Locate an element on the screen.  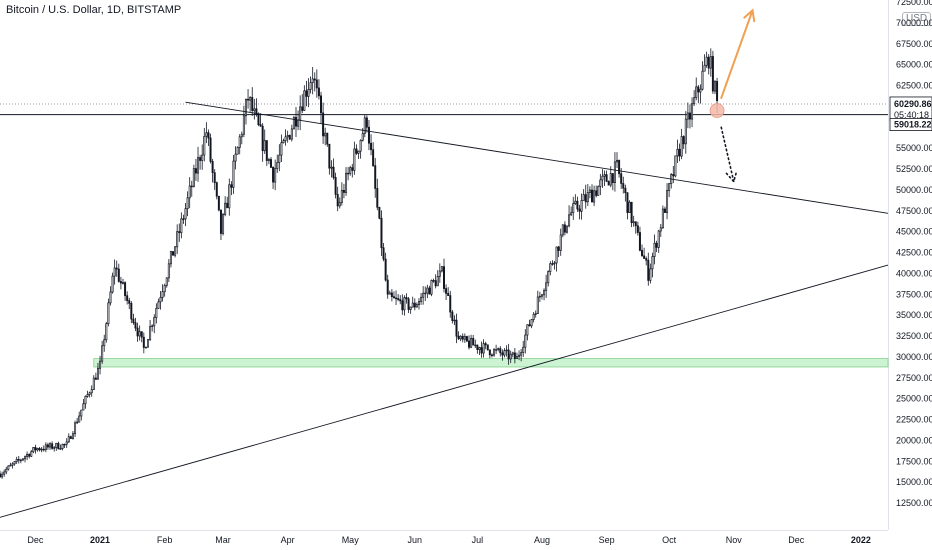
current-price-tag-box is located at coordinates (910, 109).